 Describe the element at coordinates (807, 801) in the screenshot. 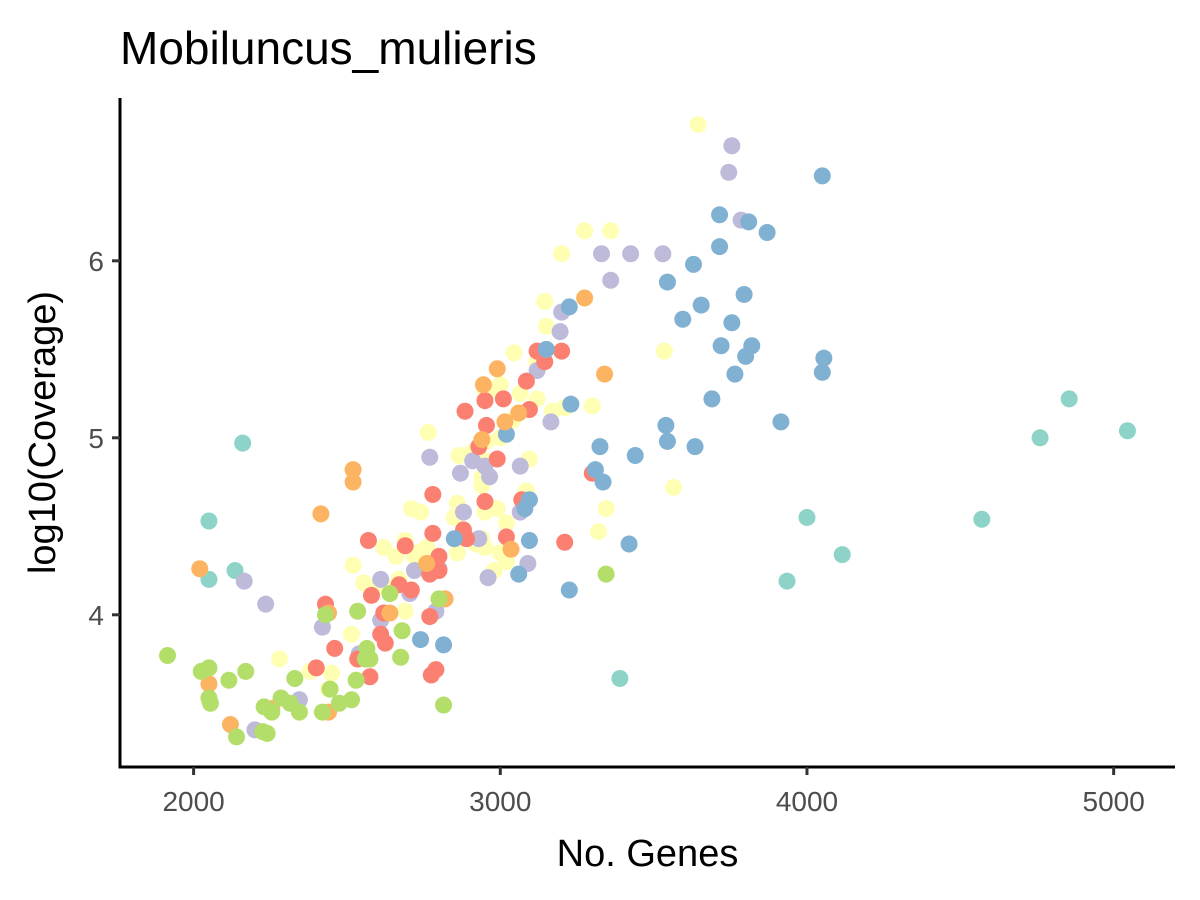

I see `x-tick-label: 4000` at that location.